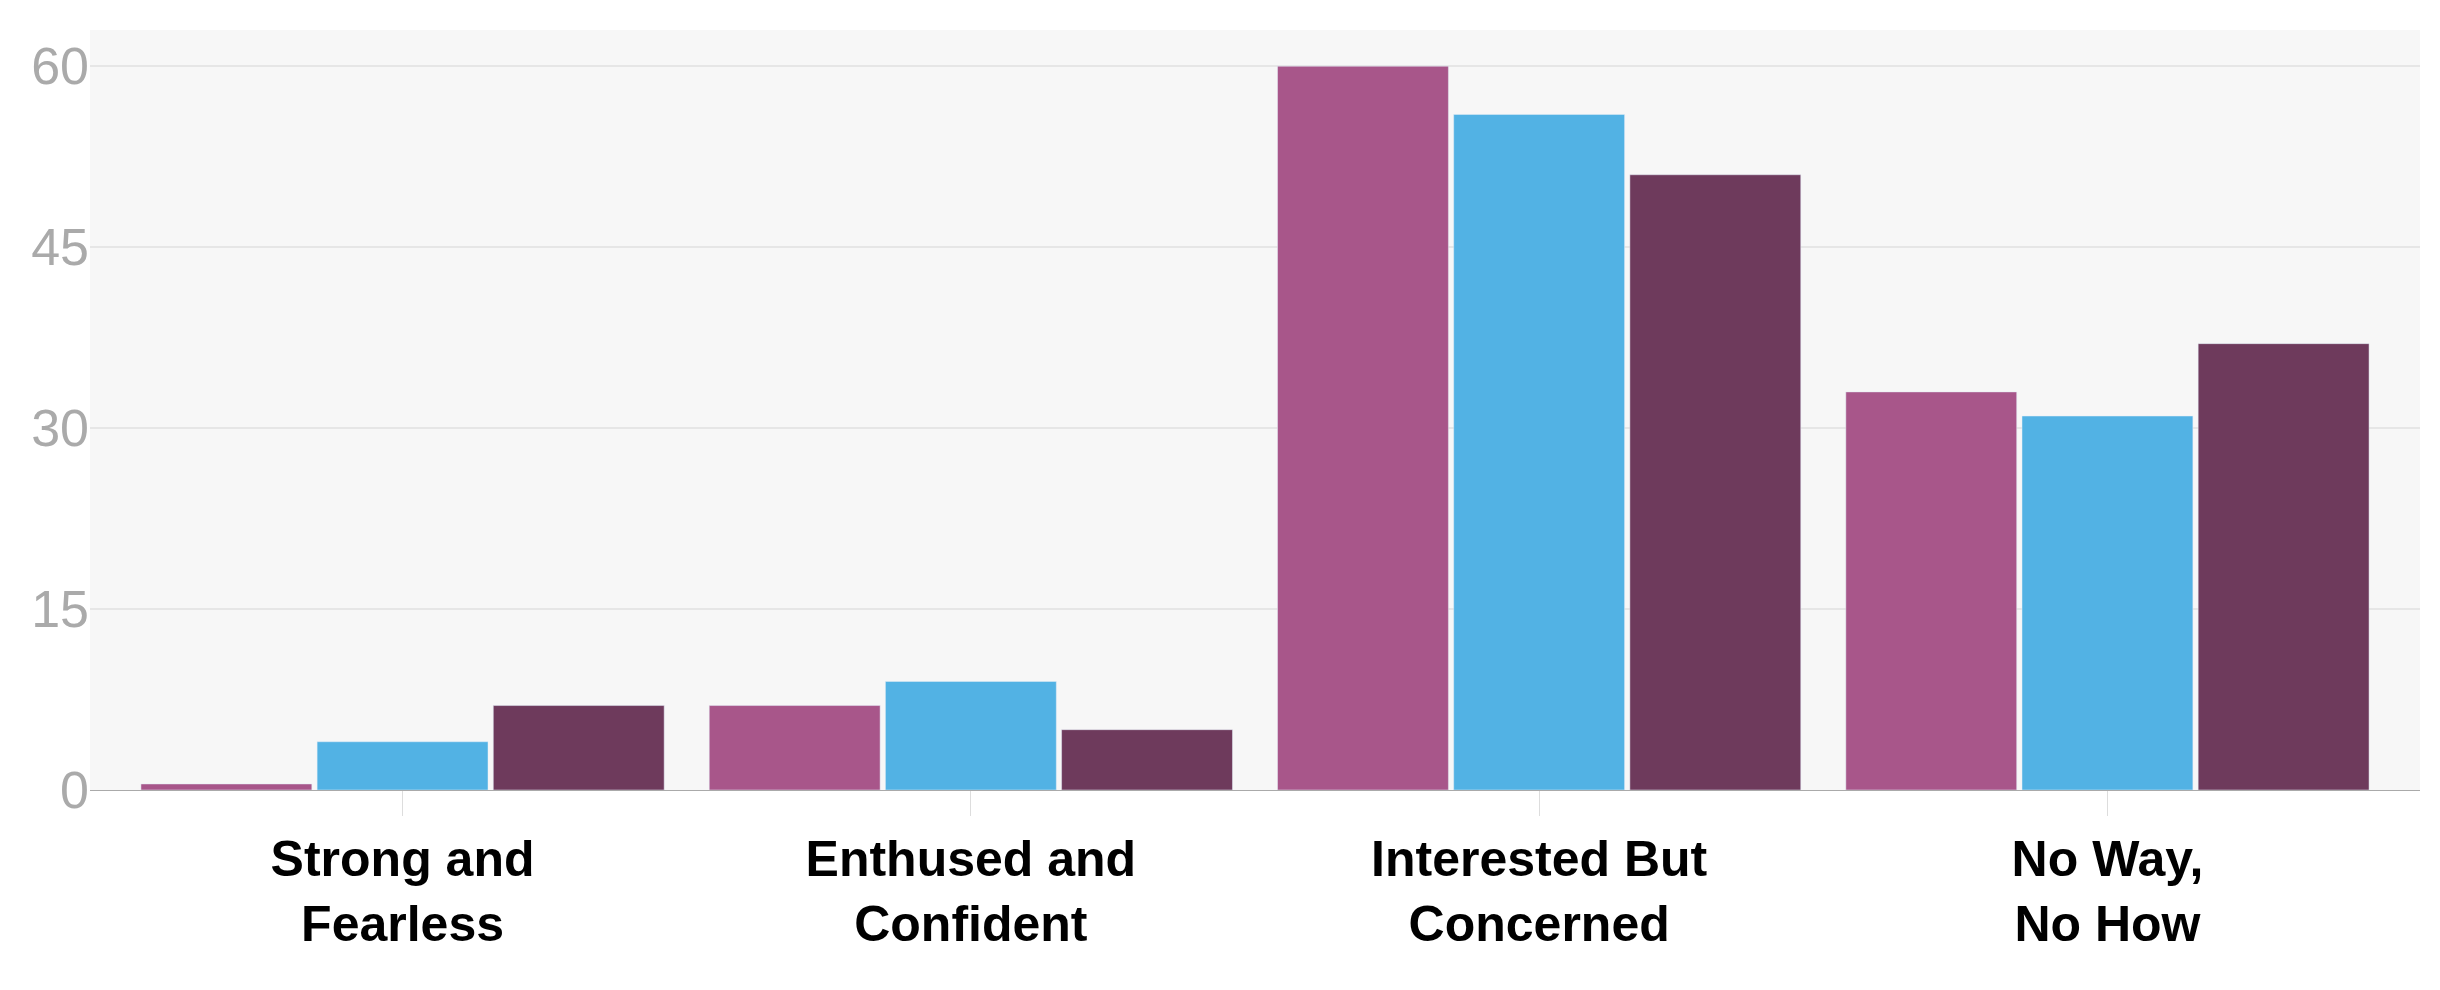 The height and width of the screenshot is (990, 2440). I want to click on y-tick-label: 45, so click(60, 247).